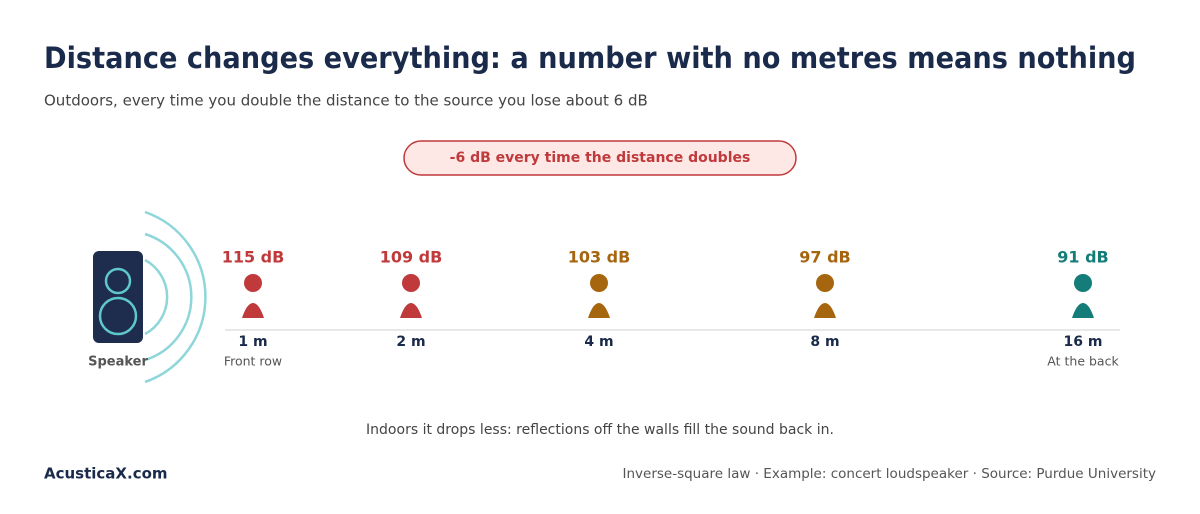  I want to click on distance: 8 m, so click(824, 342).